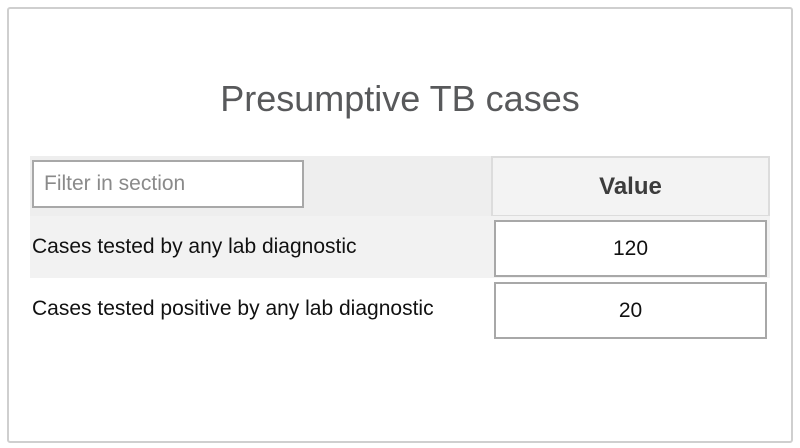 The image size is (800, 448). What do you see at coordinates (194, 246) in the screenshot?
I see `row-label: Cases tested by any lab diagnostic` at bounding box center [194, 246].